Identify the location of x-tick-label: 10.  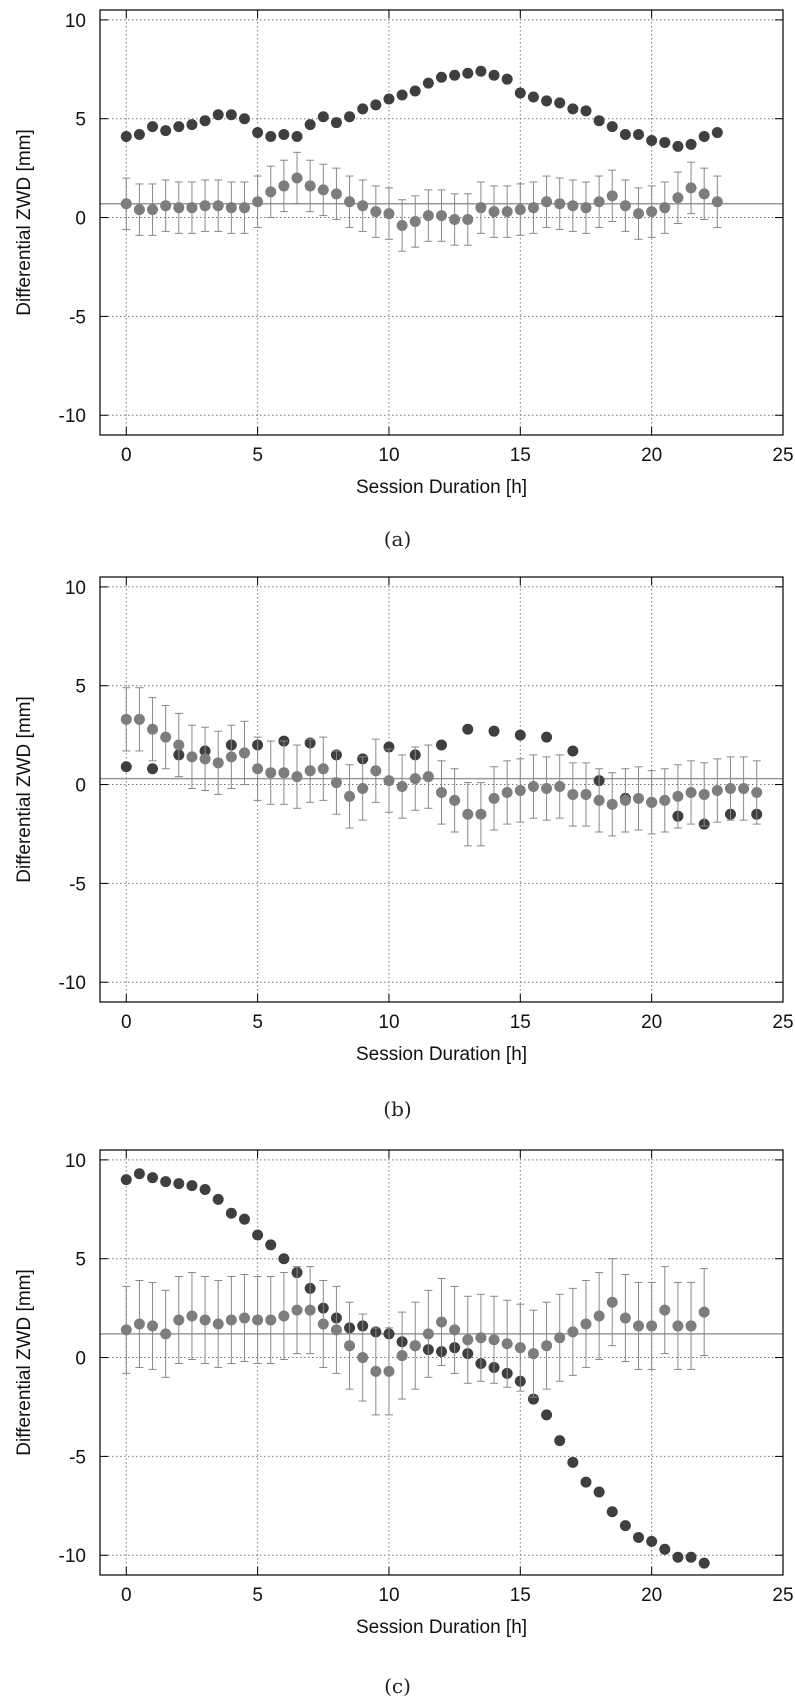
(388, 1022).